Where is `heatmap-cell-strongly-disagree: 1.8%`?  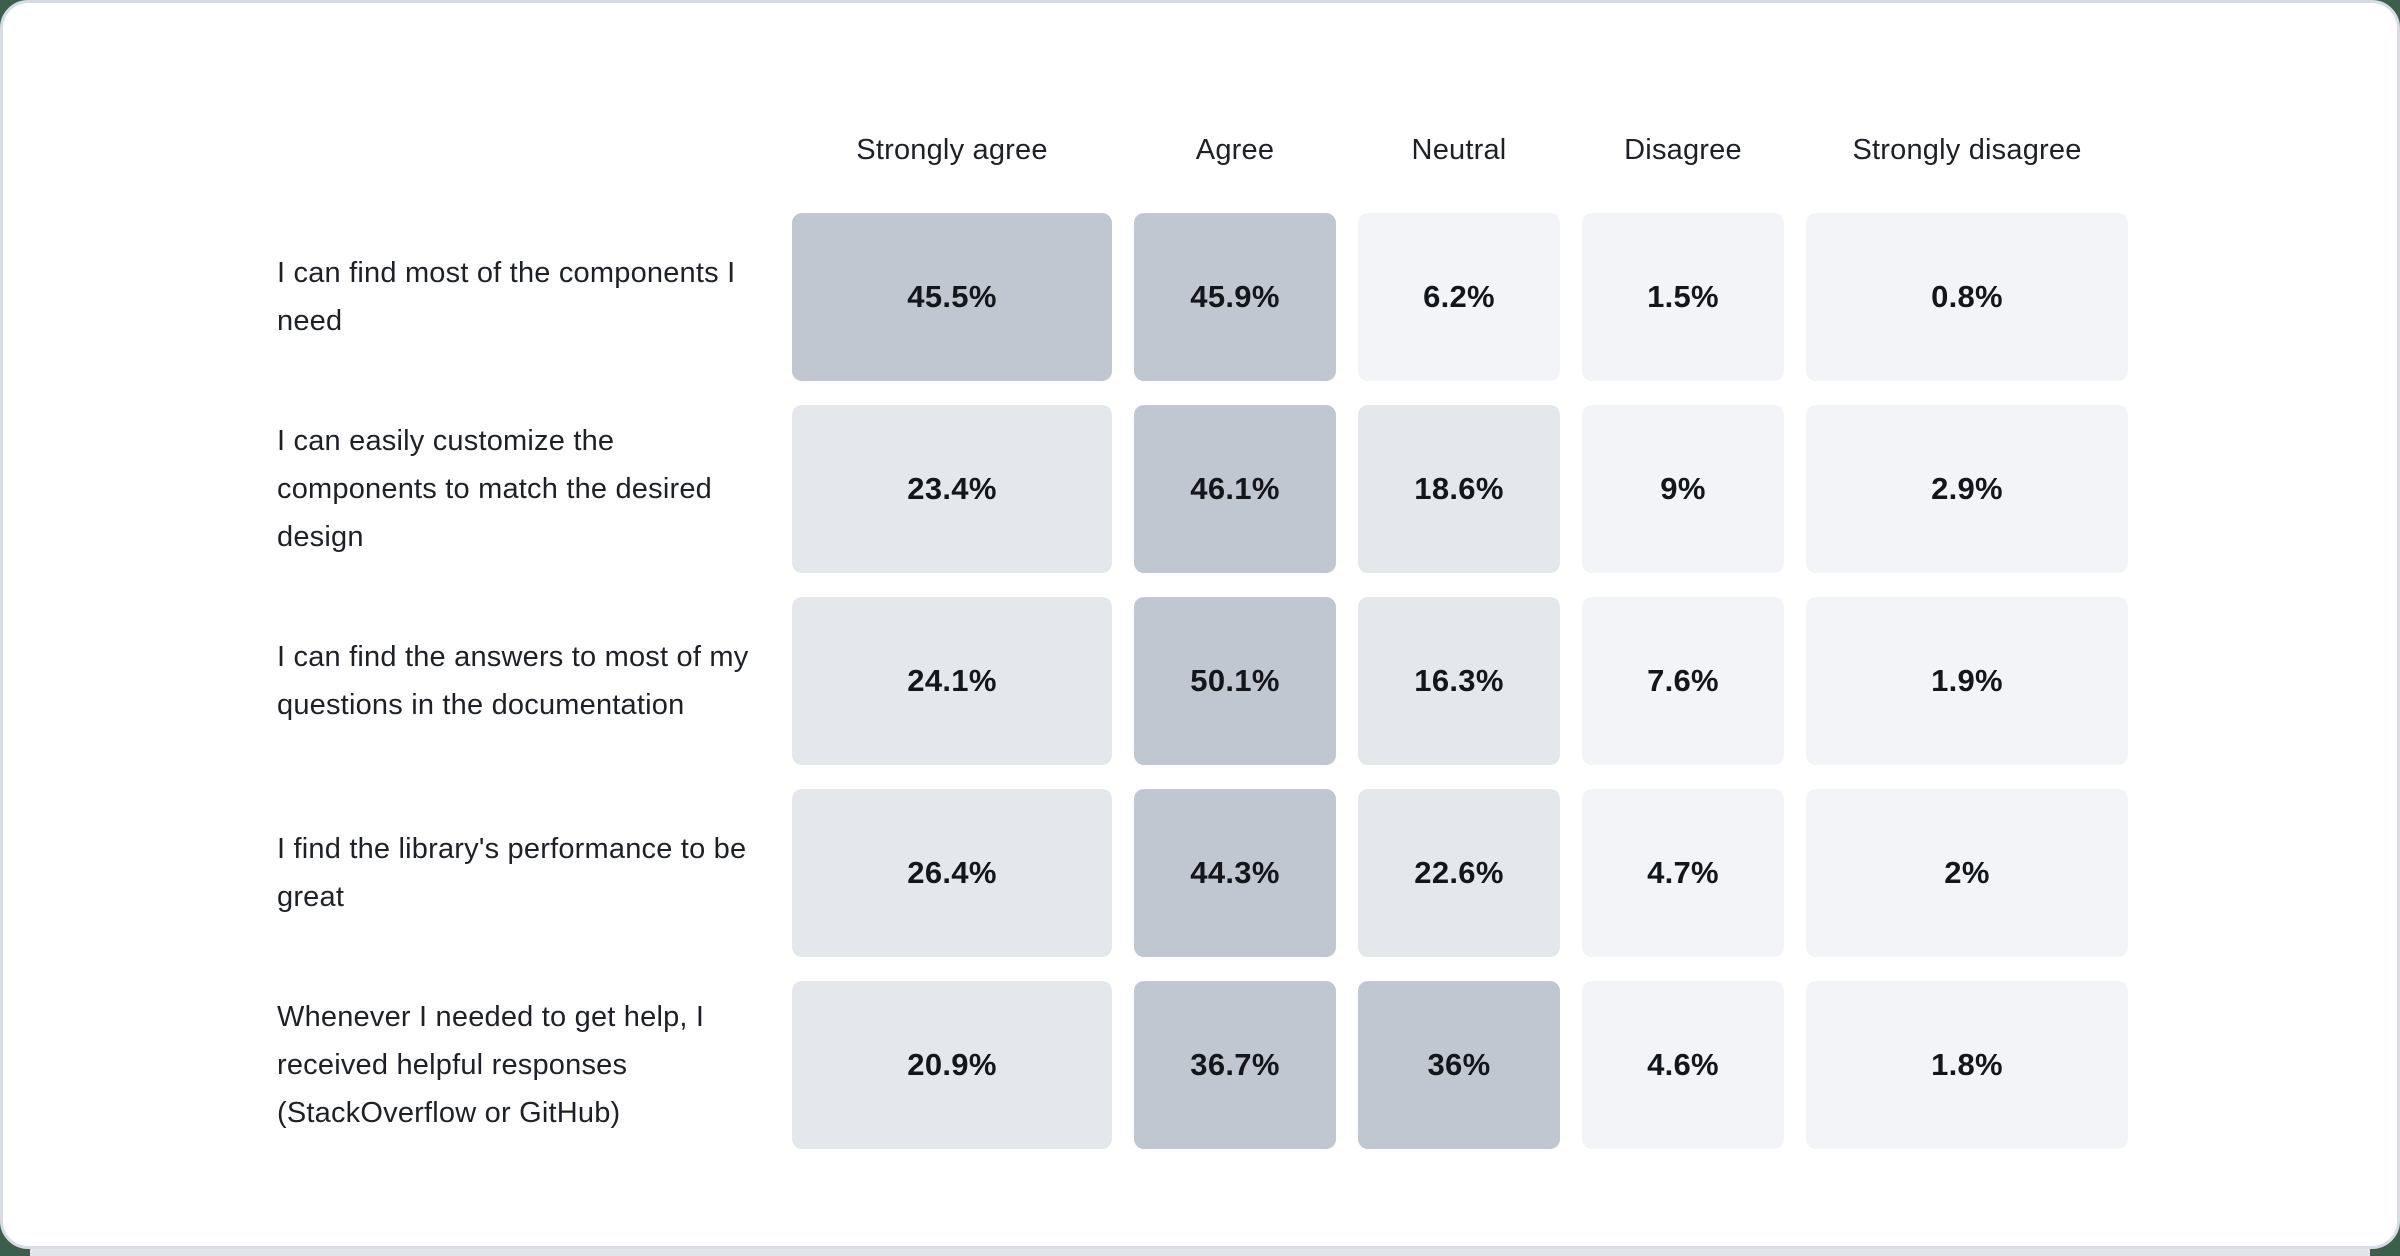 heatmap-cell-strongly-disagree: 1.8% is located at coordinates (1967, 1065).